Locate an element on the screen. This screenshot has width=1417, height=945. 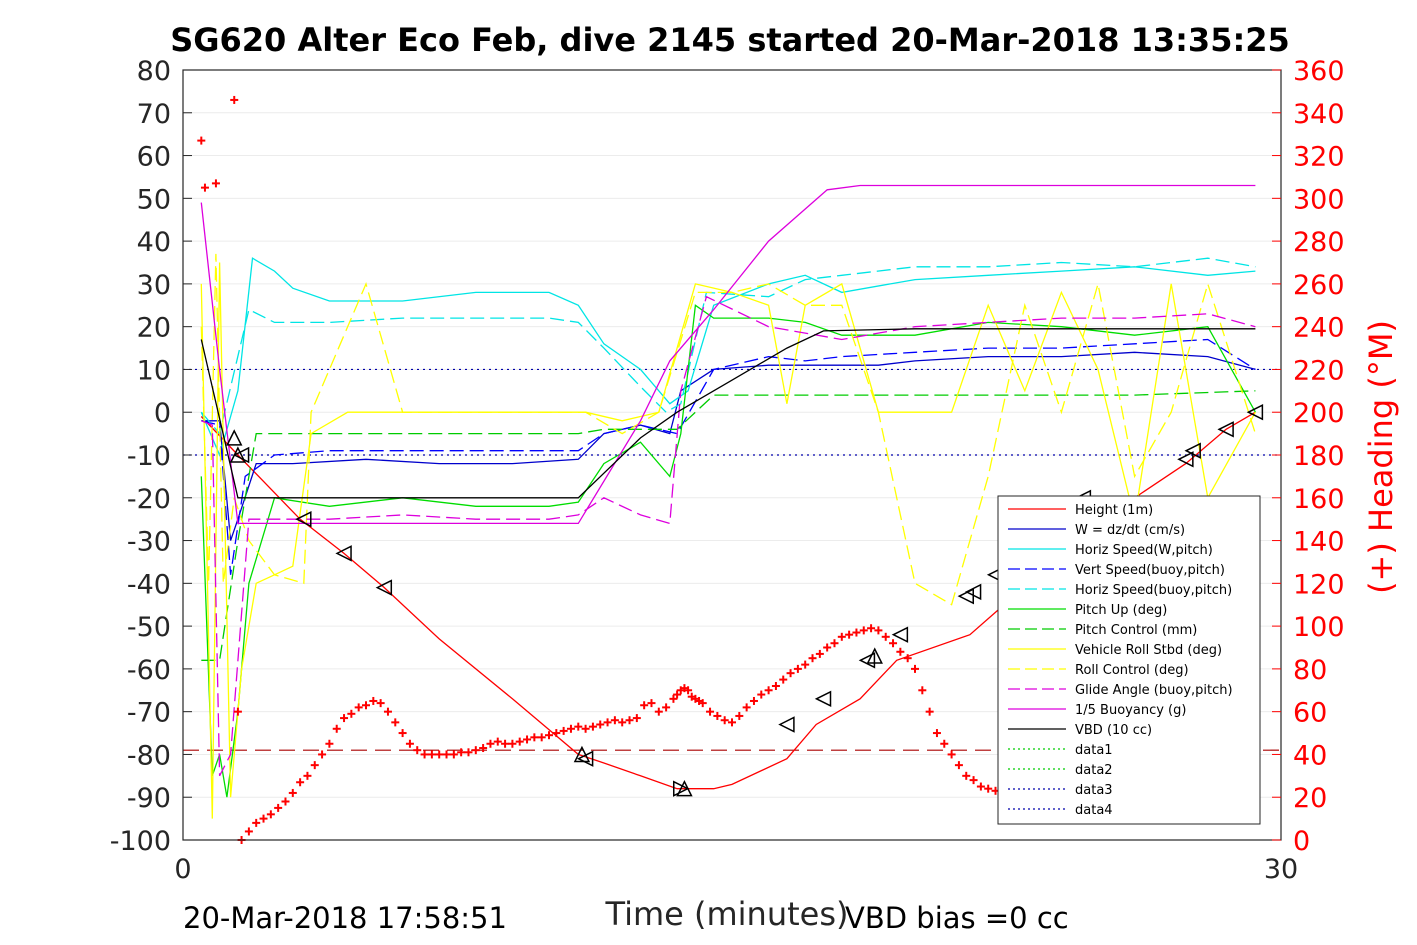
y-tick-label: 20 is located at coordinates (154, 328).